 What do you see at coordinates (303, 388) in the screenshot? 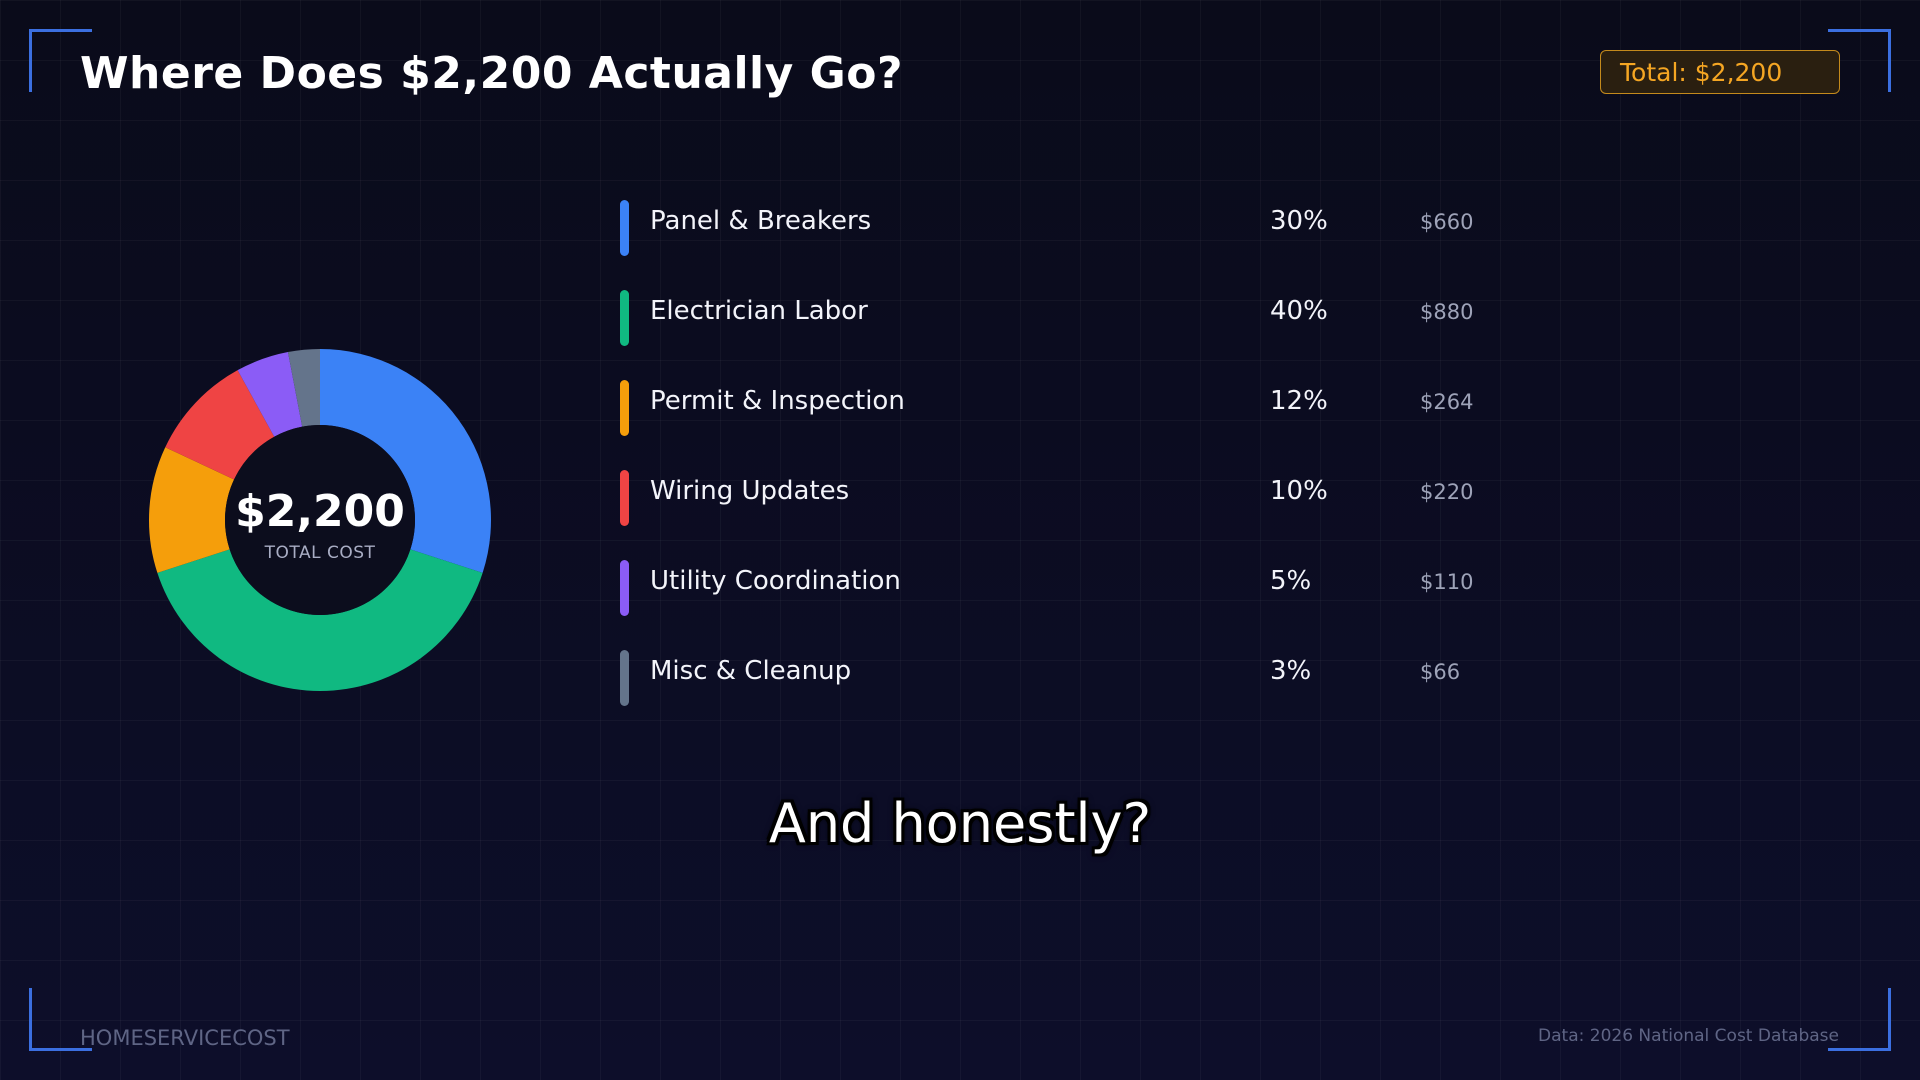
I see `donut-slice-misc-cleanup` at bounding box center [303, 388].